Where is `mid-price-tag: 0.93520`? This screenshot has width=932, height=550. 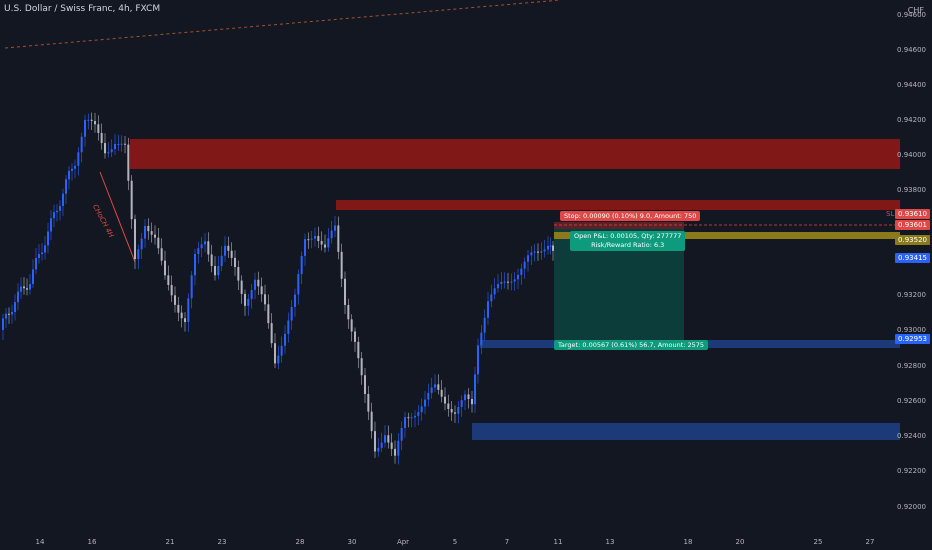 mid-price-tag: 0.93520 is located at coordinates (912, 240).